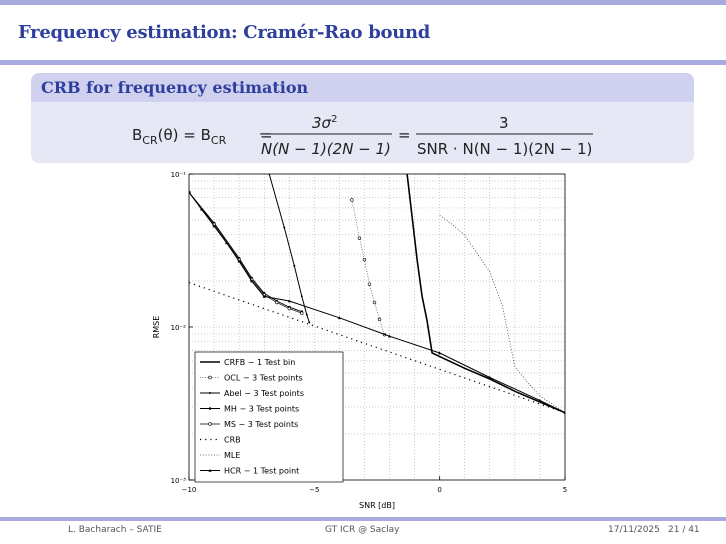 Image resolution: width=726 pixels, height=544 pixels. Describe the element at coordinates (264, 393) in the screenshot. I see `legend-label: Abel − 3 Test points` at that location.